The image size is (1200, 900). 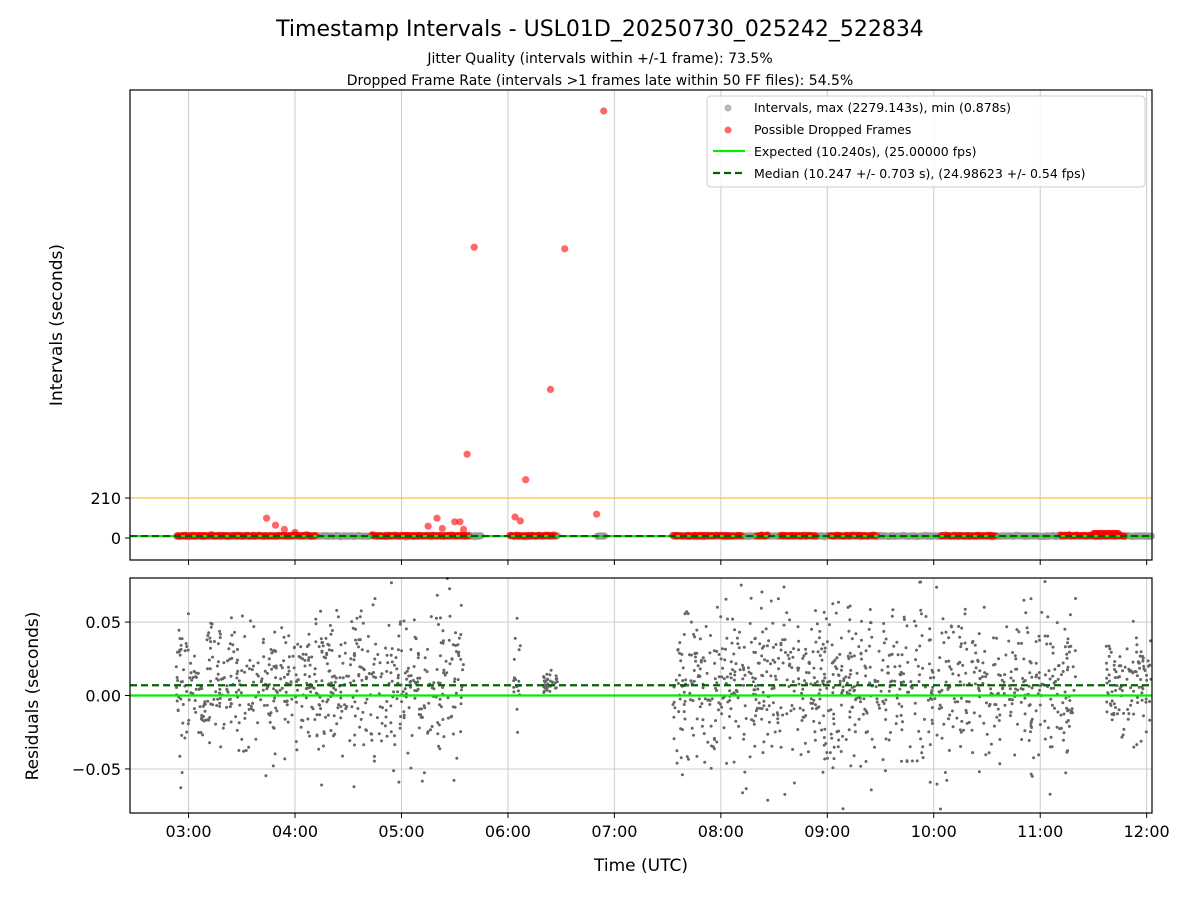 What do you see at coordinates (110, 518) in the screenshot?
I see `intervals-y-ticks: 0 210` at bounding box center [110, 518].